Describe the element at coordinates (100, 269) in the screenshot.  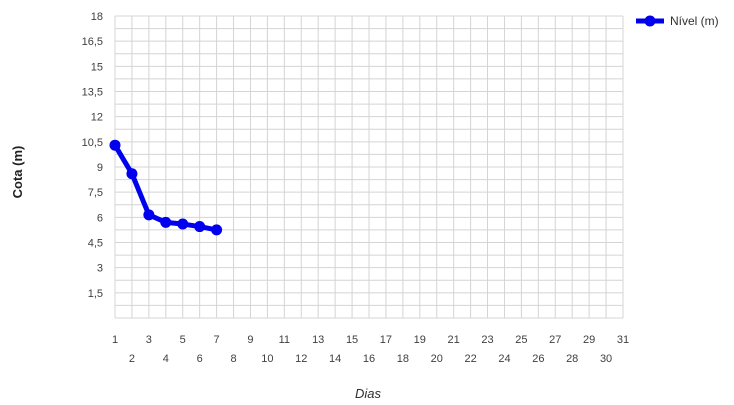
I see `y-tick-label: 3` at that location.